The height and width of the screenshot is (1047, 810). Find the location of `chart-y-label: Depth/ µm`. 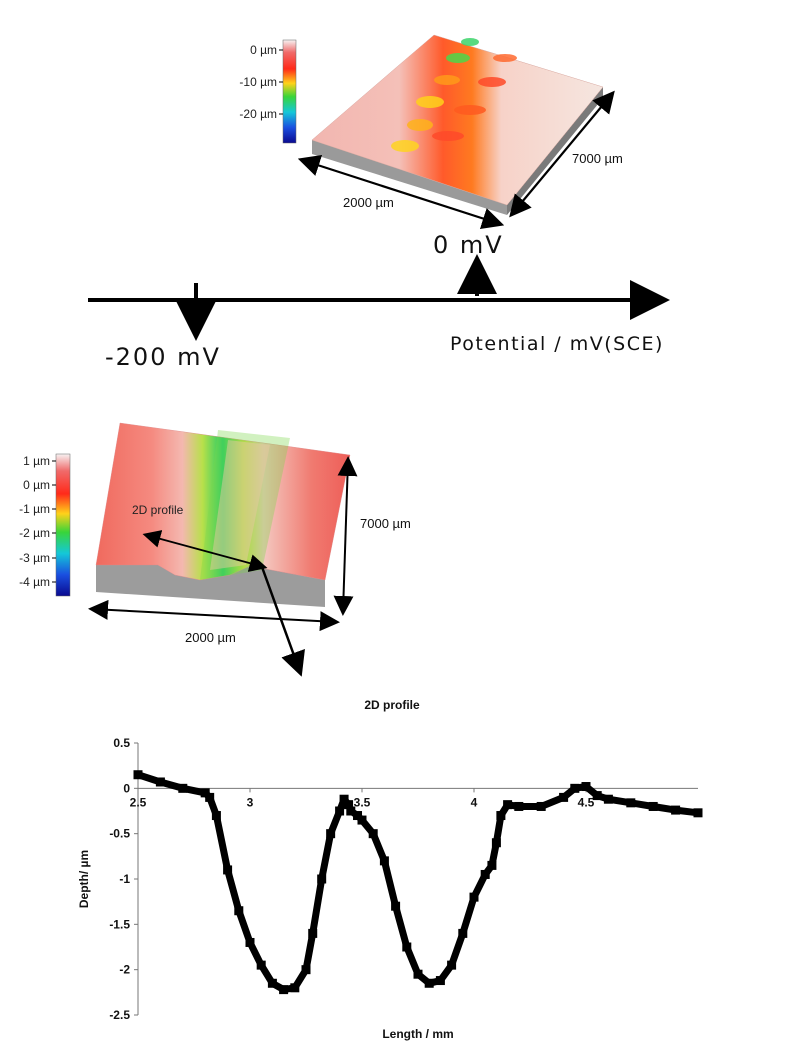

chart-y-label: Depth/ µm is located at coordinates (84, 879).